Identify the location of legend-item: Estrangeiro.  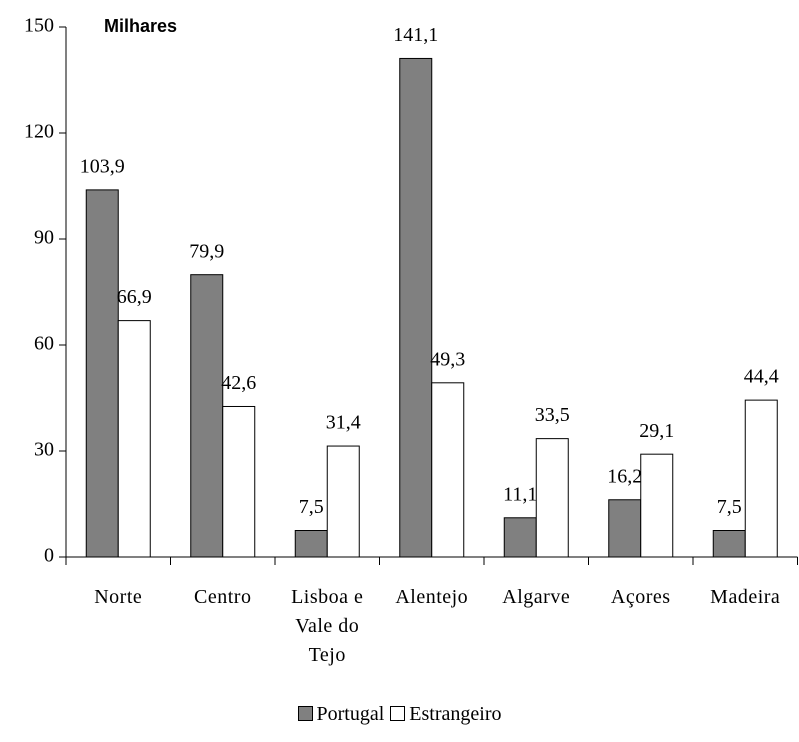
(445, 714).